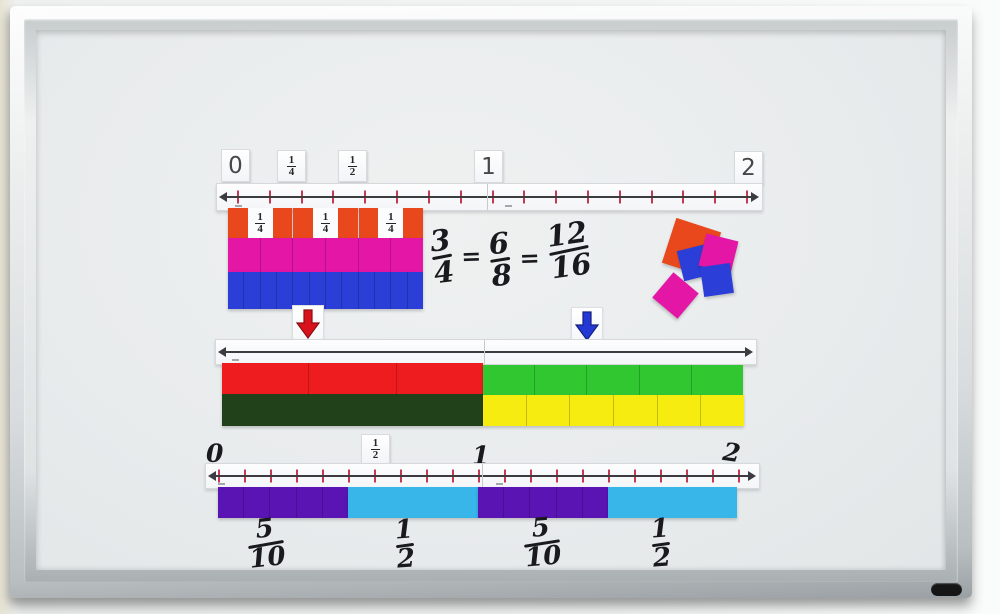 This screenshot has height=614, width=1000. I want to click on number-line-strip-top, so click(489, 197).